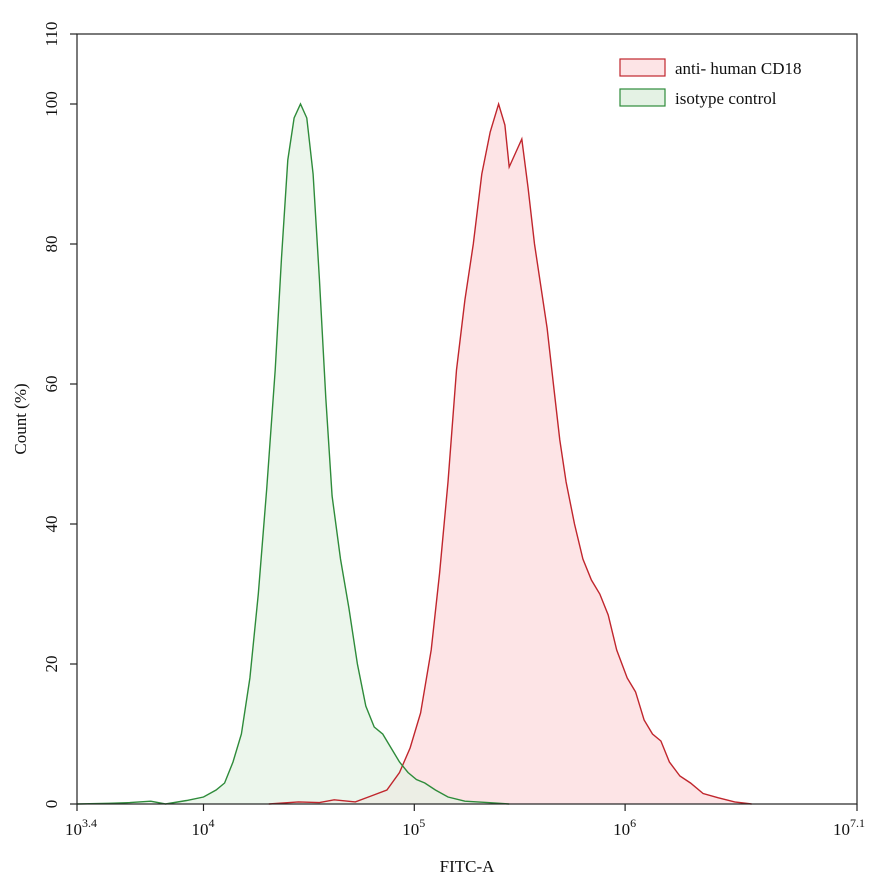 The height and width of the screenshot is (881, 877). Describe the element at coordinates (20, 418) in the screenshot. I see `y-axis-title: Count (%)` at that location.